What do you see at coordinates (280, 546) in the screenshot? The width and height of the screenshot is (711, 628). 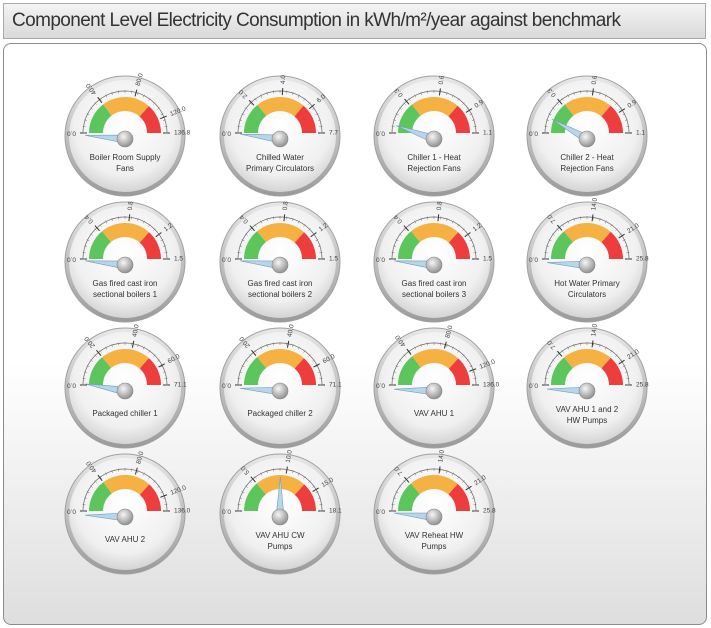 I see `gauge-caption: Pumps` at bounding box center [280, 546].